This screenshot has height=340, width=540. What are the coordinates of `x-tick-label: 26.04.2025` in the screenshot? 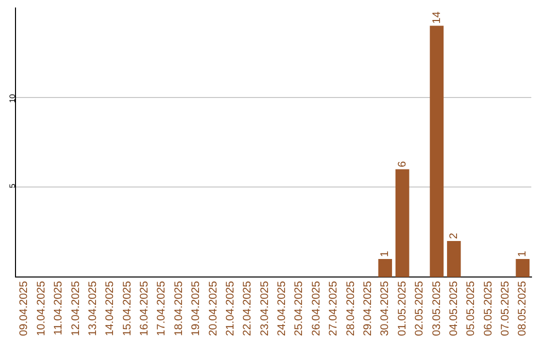 It's located at (316, 308).